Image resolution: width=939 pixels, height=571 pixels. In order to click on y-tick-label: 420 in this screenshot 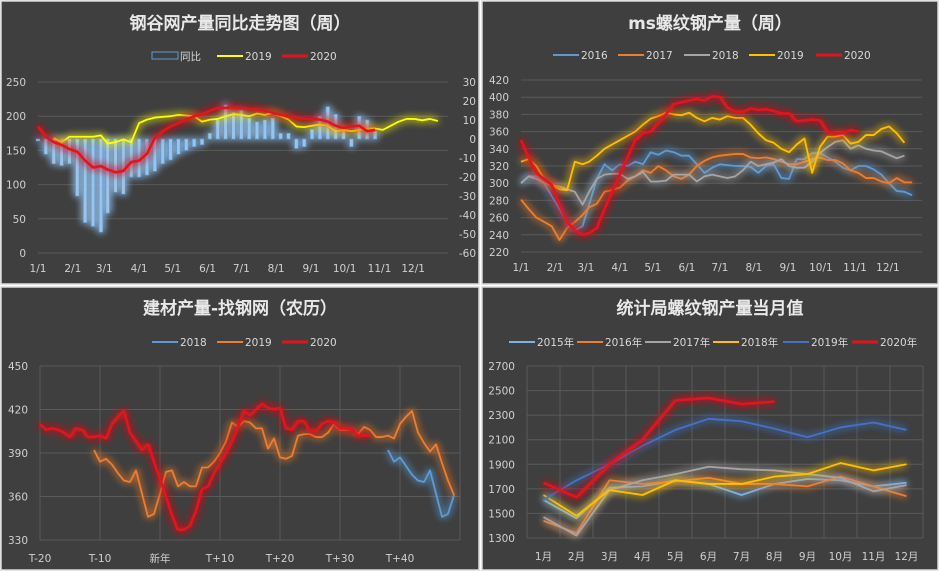, I will do `click(499, 81)`.